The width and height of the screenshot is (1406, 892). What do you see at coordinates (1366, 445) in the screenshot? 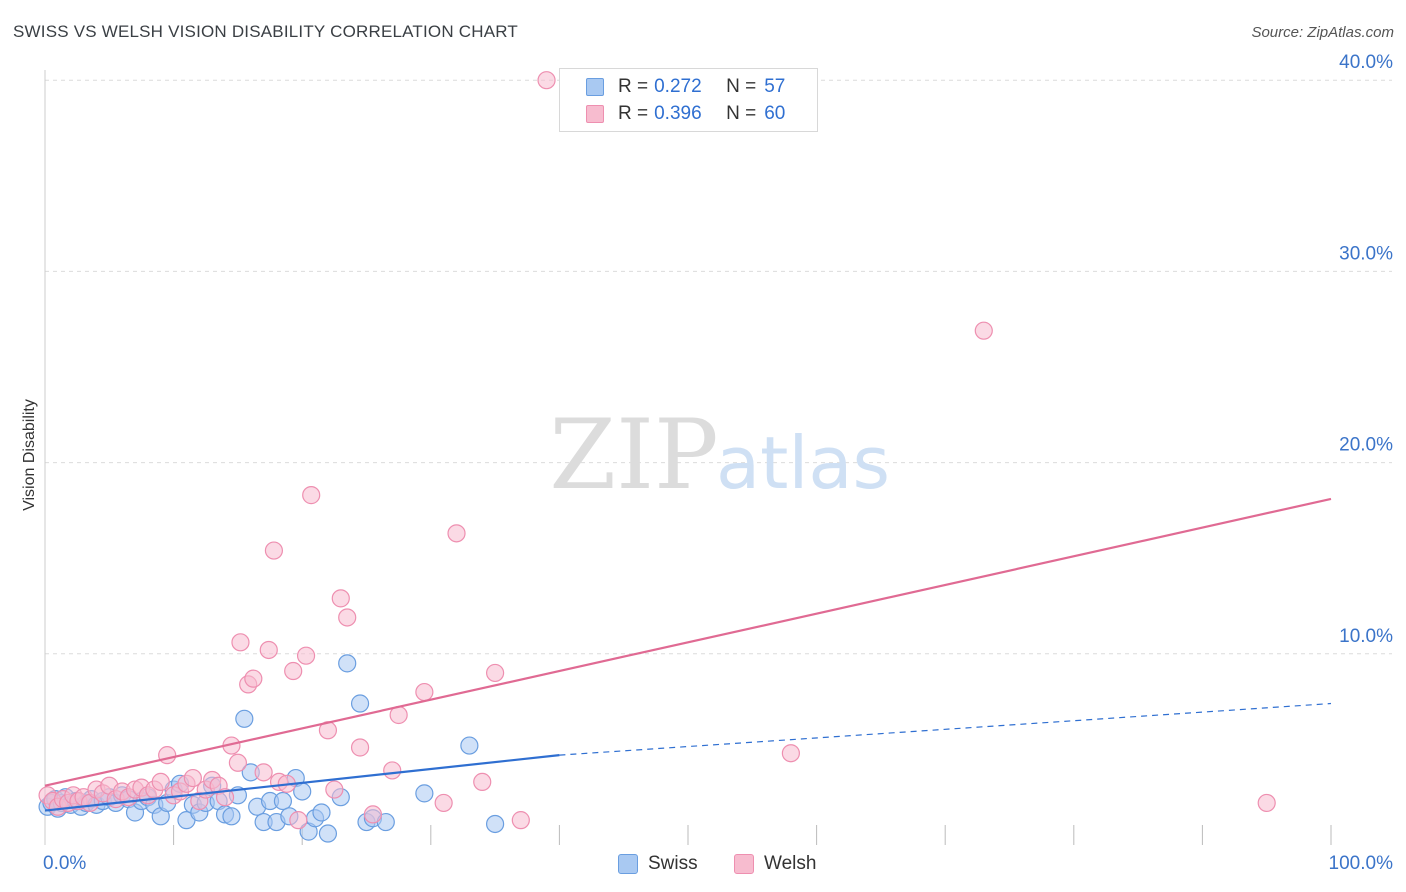
I see `y-tick-label: 20.0%` at bounding box center [1366, 445].